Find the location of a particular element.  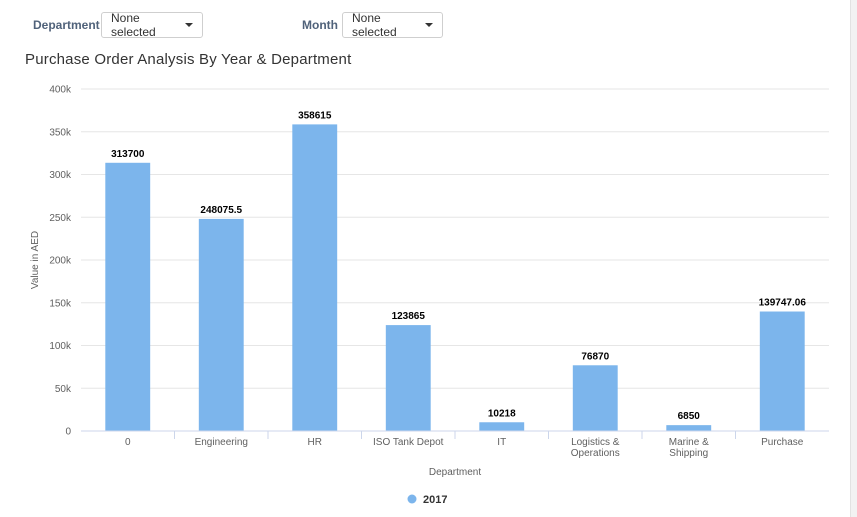

department-dropdown: None selected is located at coordinates (152, 25).